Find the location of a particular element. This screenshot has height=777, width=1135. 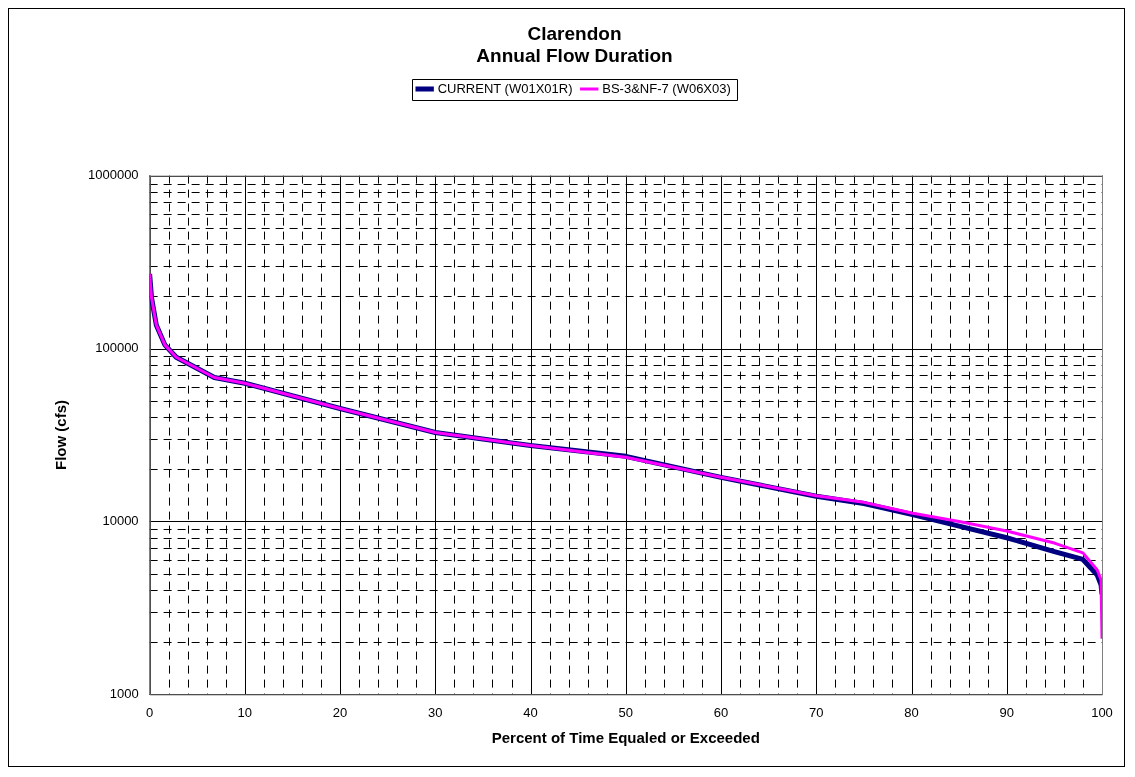

x-axis-title: Percent of Time Equaled or Exceeded is located at coordinates (625, 738).